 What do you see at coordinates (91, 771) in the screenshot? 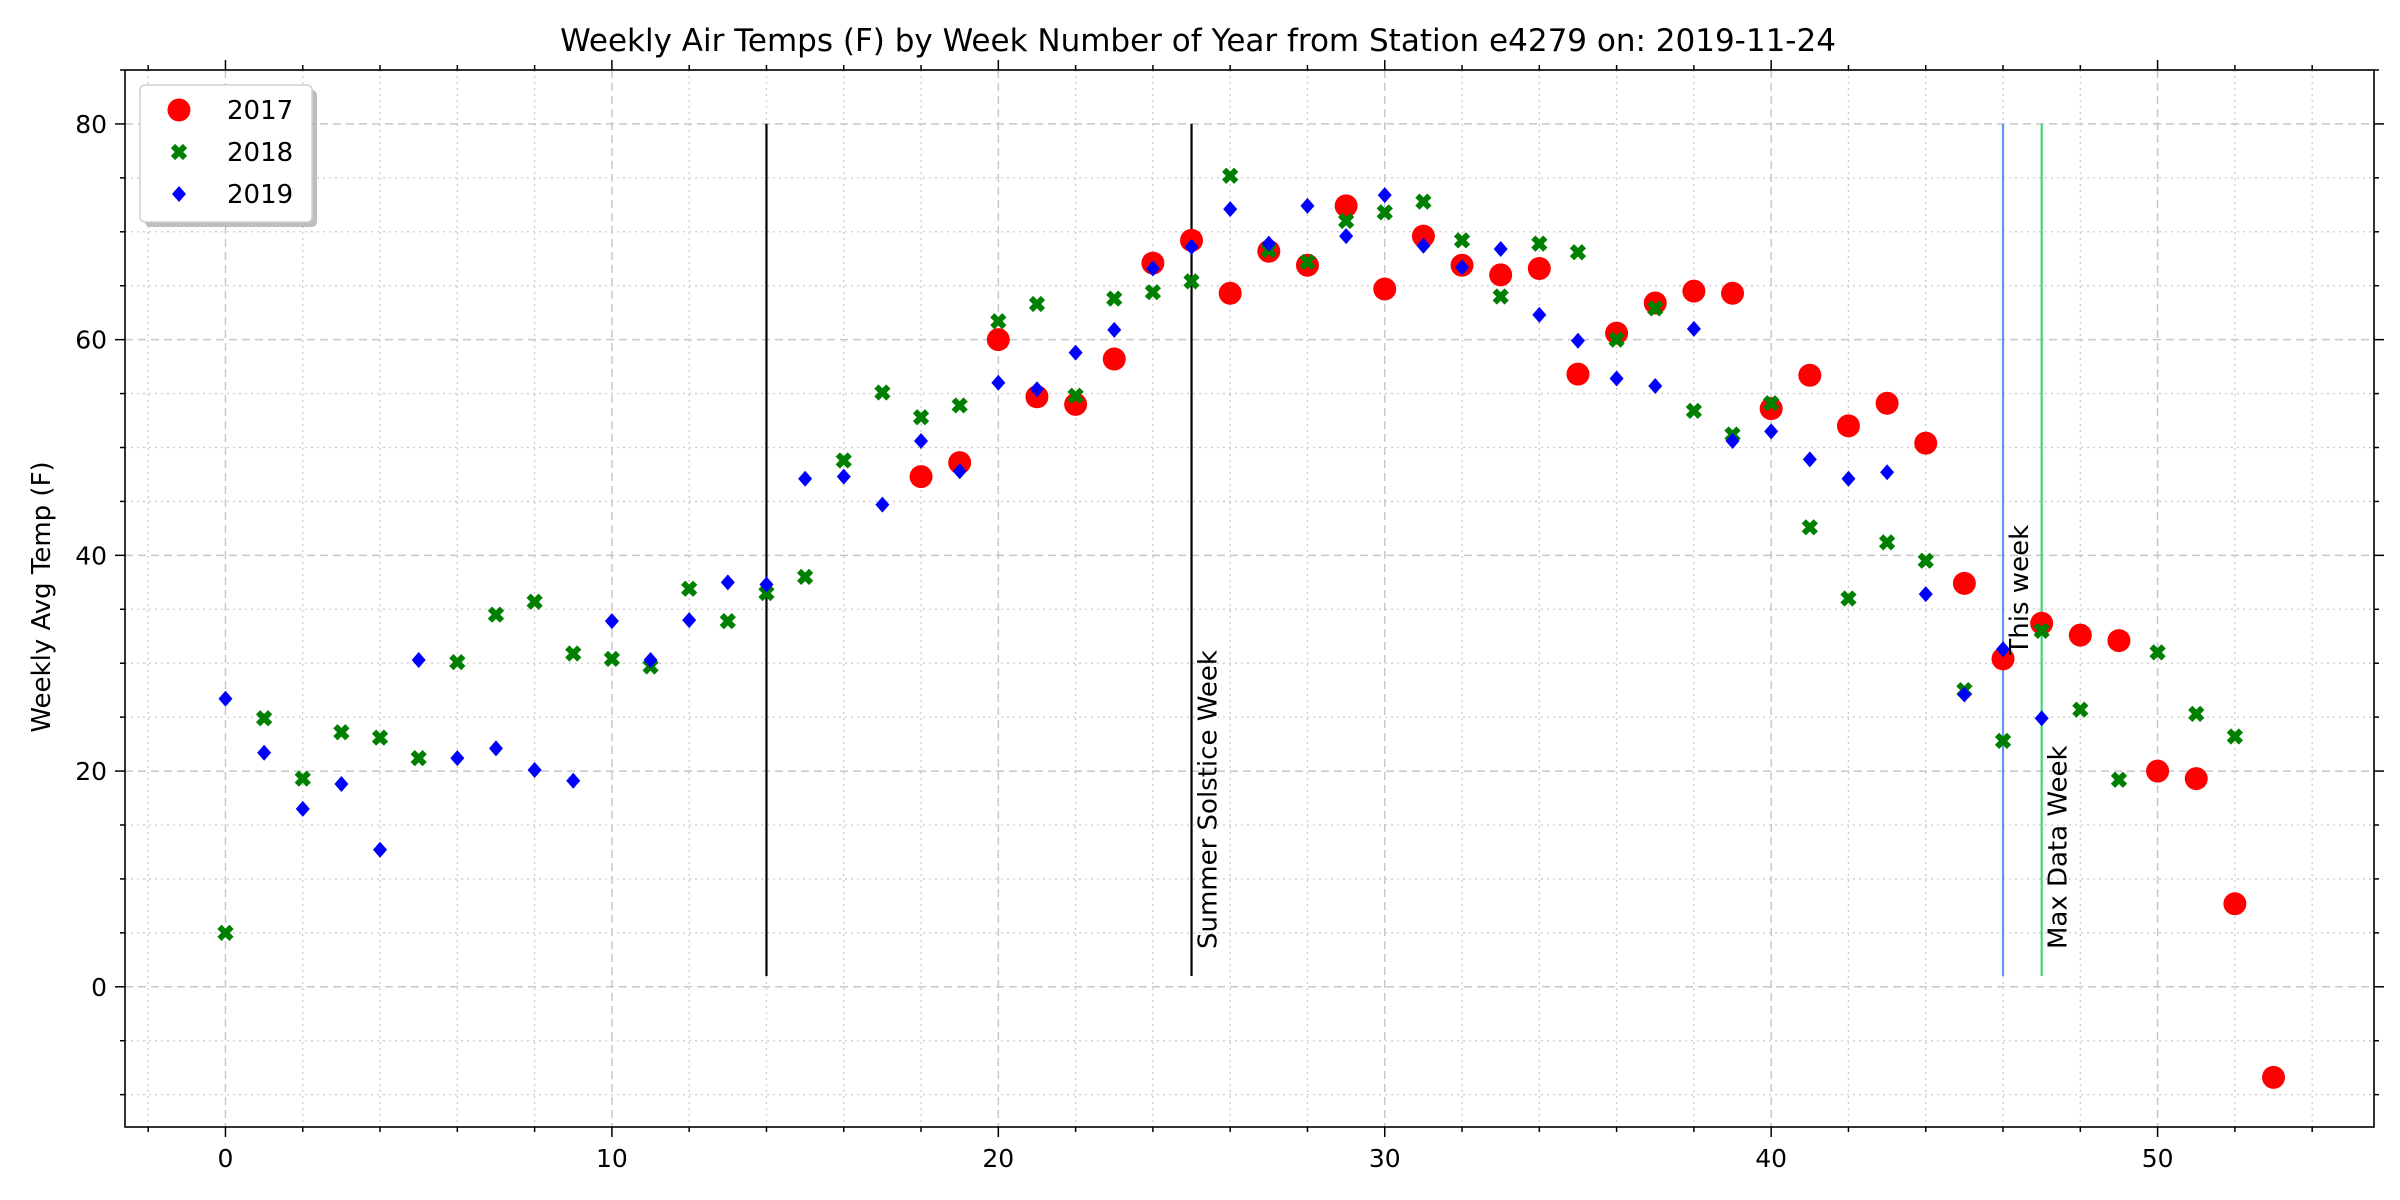
I see `y-tick-label: 20` at bounding box center [91, 771].